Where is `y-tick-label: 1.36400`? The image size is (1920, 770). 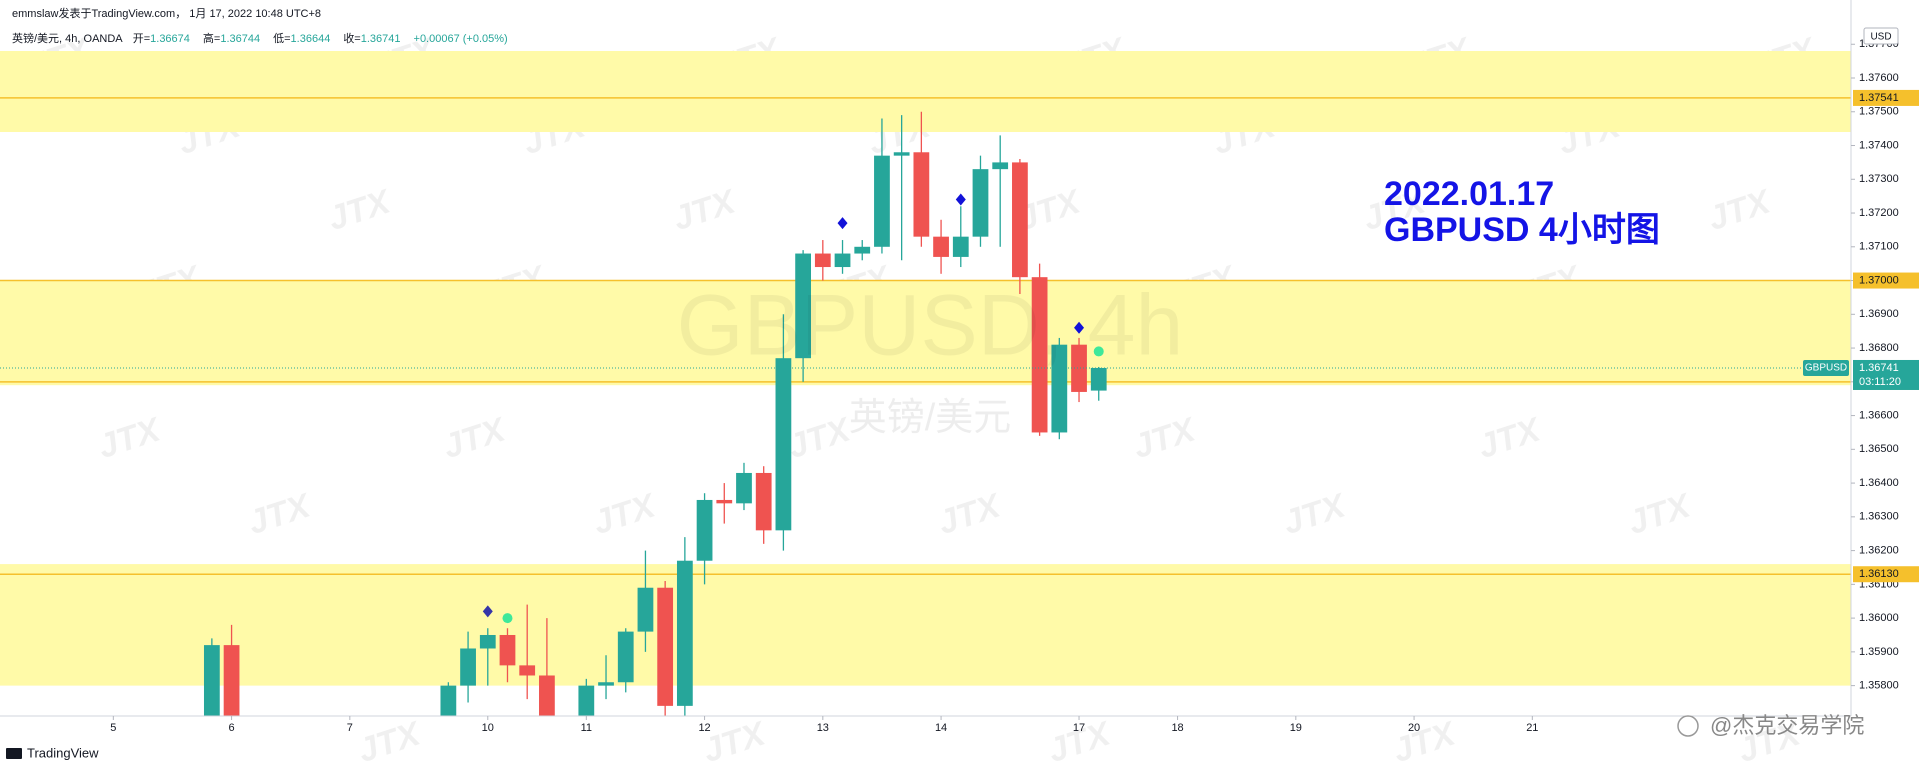 y-tick-label: 1.36400 is located at coordinates (1879, 483).